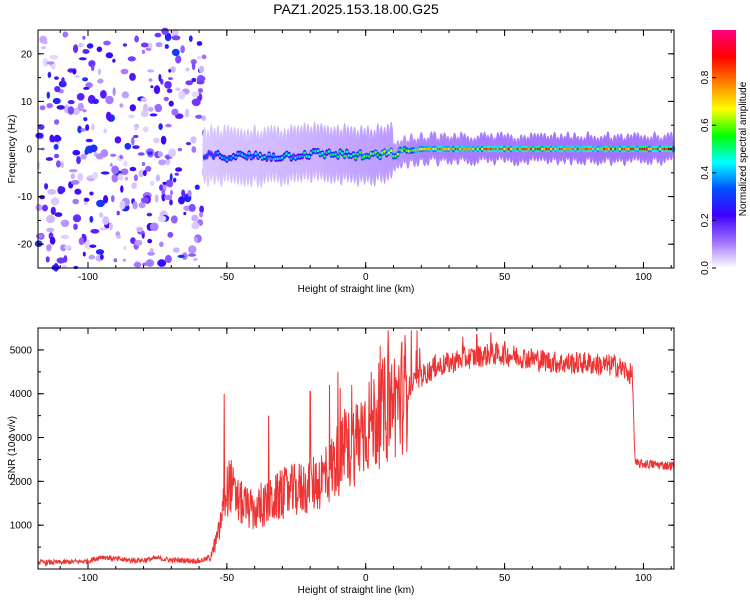 The height and width of the screenshot is (600, 750). Describe the element at coordinates (21, 350) in the screenshot. I see `y-tick-label: 5000` at that location.